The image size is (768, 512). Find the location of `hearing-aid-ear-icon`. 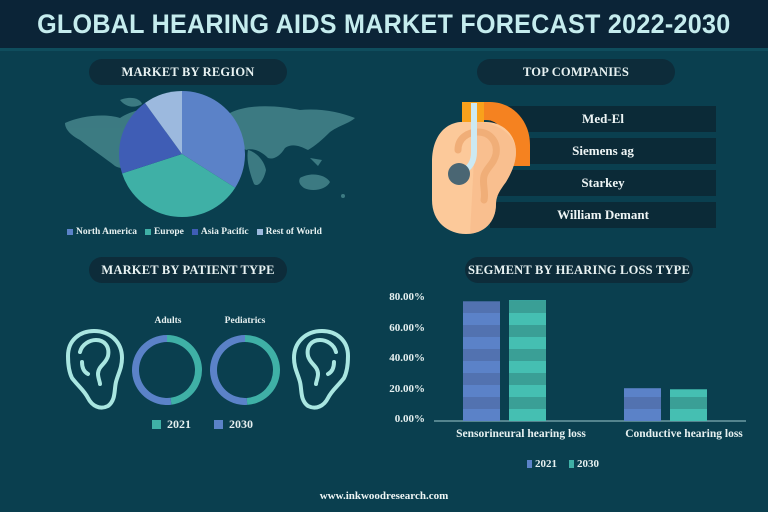

hearing-aid-ear-icon is located at coordinates (481, 168).